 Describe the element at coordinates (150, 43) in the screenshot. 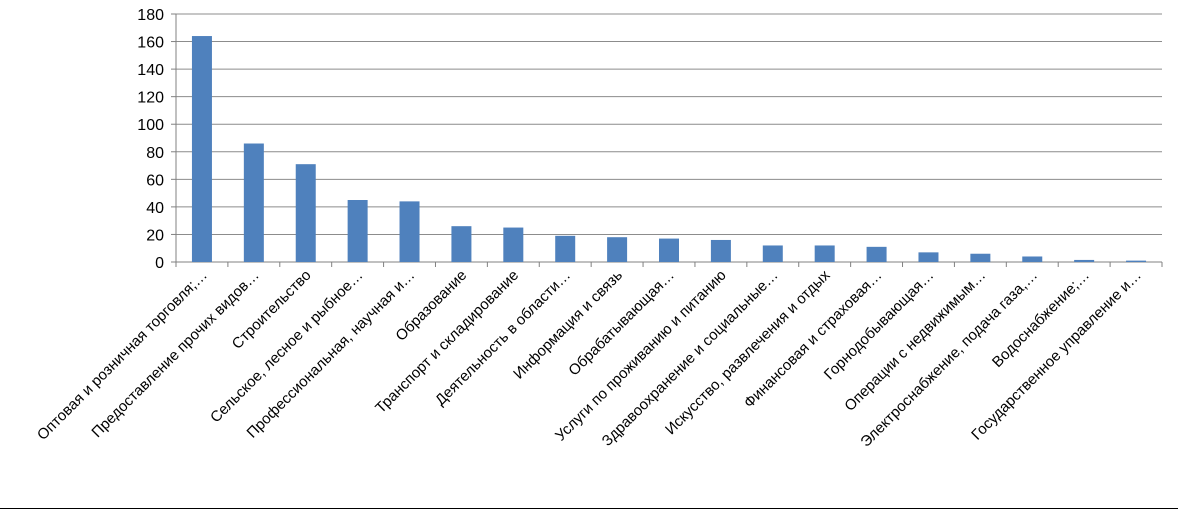

I see `y-tick-label: 160` at that location.